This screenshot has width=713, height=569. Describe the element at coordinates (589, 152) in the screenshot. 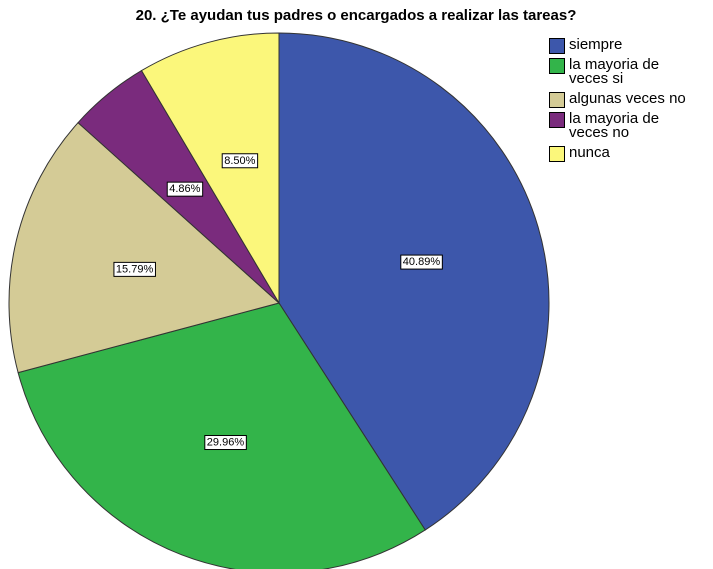

I see `legend-label: nunca` at that location.